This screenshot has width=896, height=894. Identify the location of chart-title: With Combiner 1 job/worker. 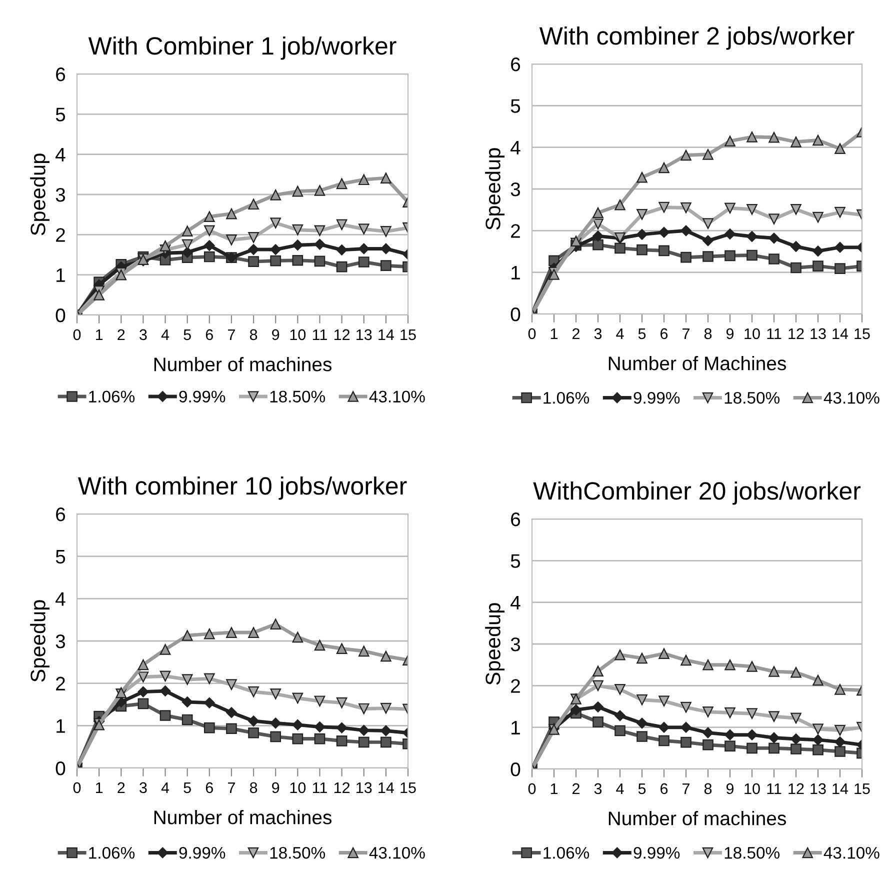
(242, 48).